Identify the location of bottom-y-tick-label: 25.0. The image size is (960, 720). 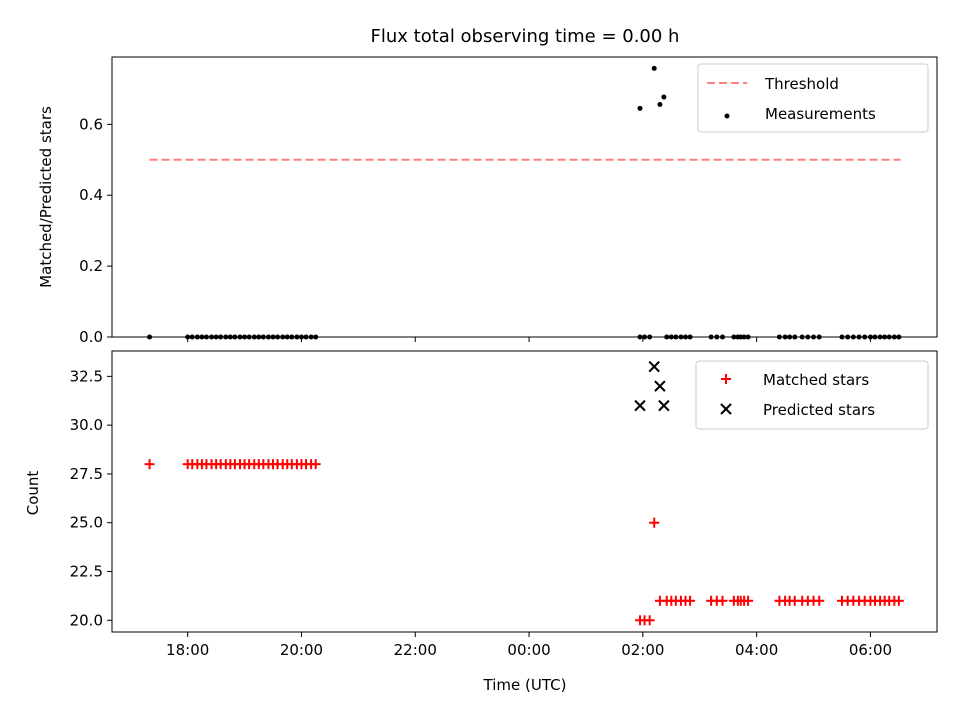
(86, 523).